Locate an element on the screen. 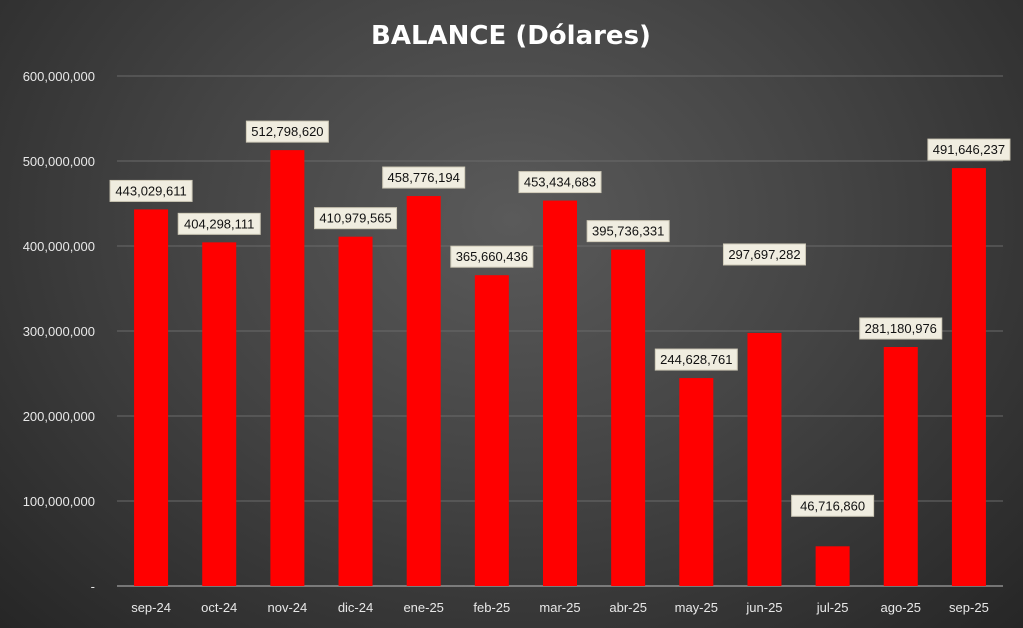 This screenshot has height=628, width=1023. x-tick-label: may-25 is located at coordinates (696, 607).